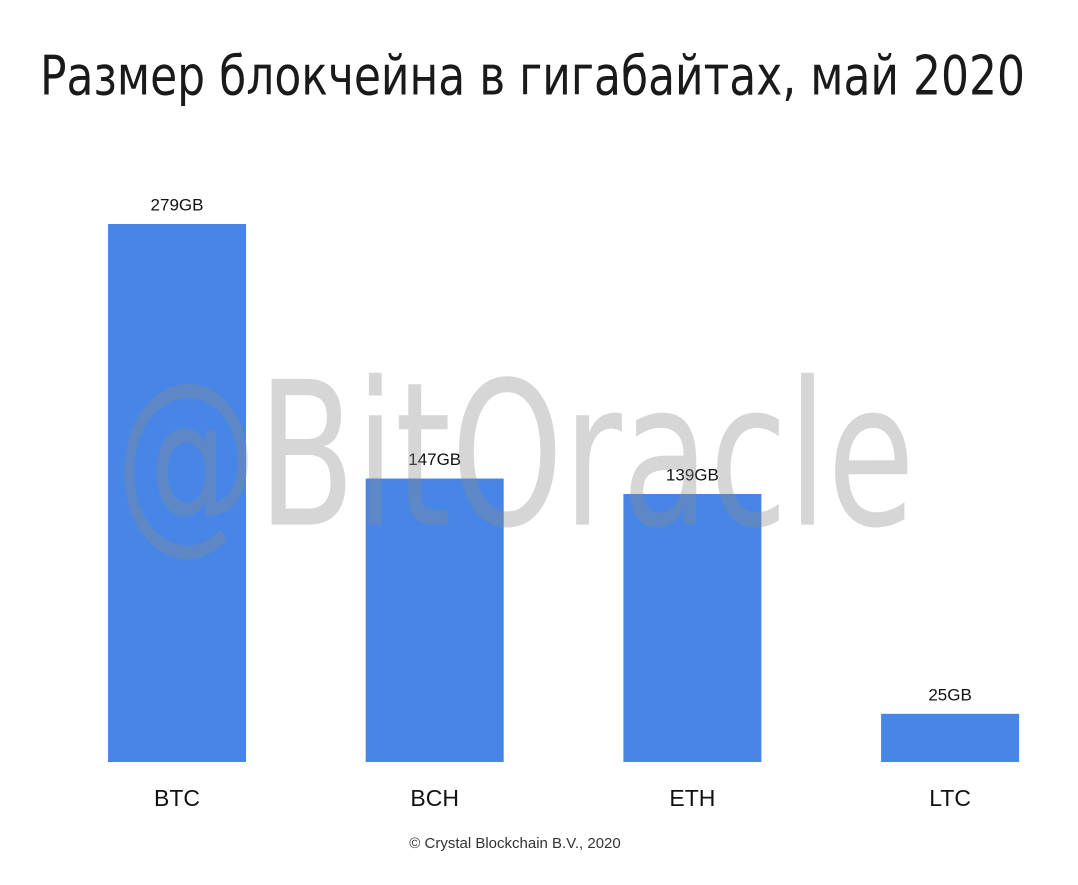 The width and height of the screenshot is (1078, 885). Describe the element at coordinates (692, 798) in the screenshot. I see `x-tick-label: ETH` at that location.